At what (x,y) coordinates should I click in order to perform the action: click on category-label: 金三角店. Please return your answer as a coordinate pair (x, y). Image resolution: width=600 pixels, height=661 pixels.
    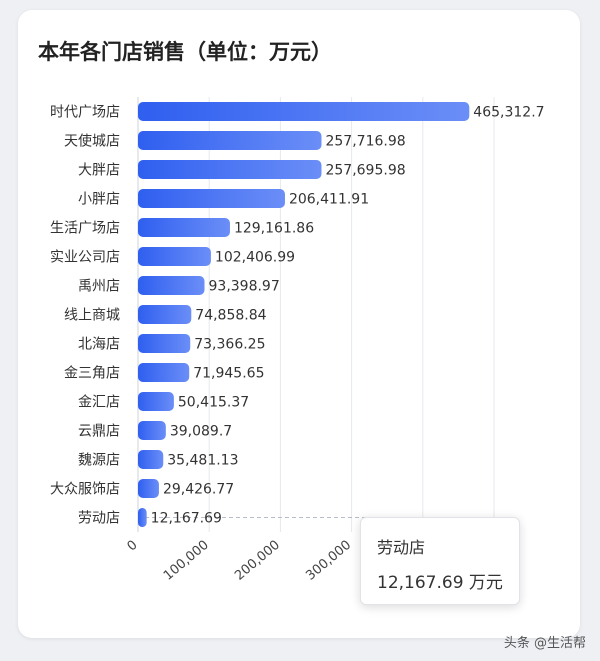
    Looking at the image, I should click on (92, 374).